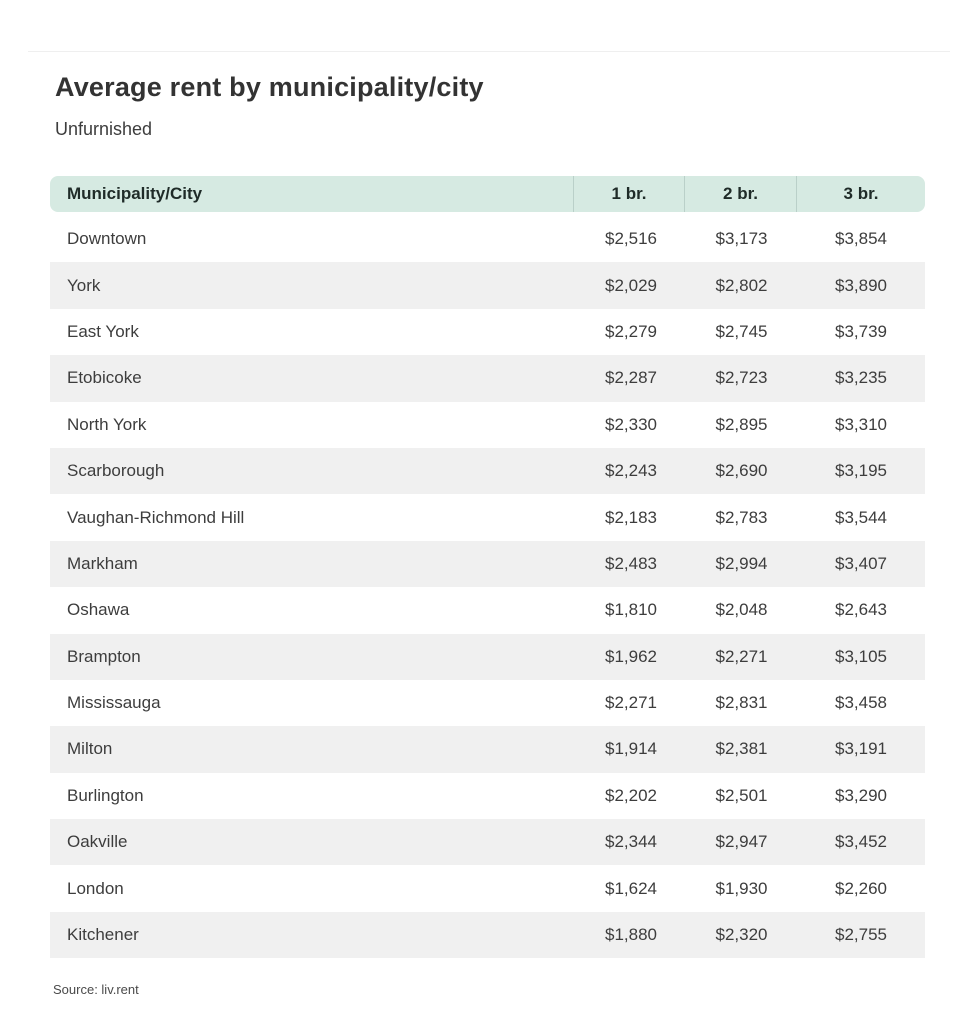 The image size is (977, 1024). Describe the element at coordinates (861, 703) in the screenshot. I see `cell-3br: $3,458` at that location.